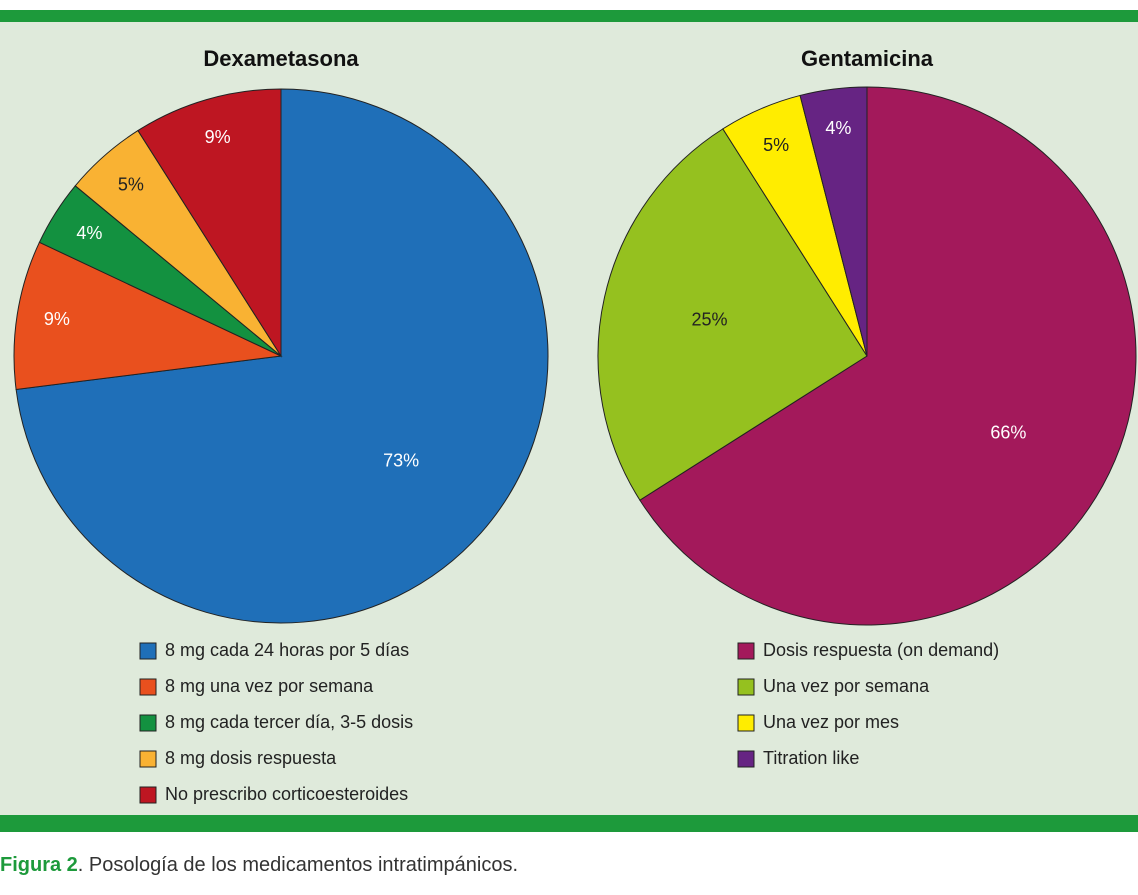 Image resolution: width=1138 pixels, height=895 pixels. What do you see at coordinates (39, 865) in the screenshot?
I see `caption-label: Figura 2` at bounding box center [39, 865].